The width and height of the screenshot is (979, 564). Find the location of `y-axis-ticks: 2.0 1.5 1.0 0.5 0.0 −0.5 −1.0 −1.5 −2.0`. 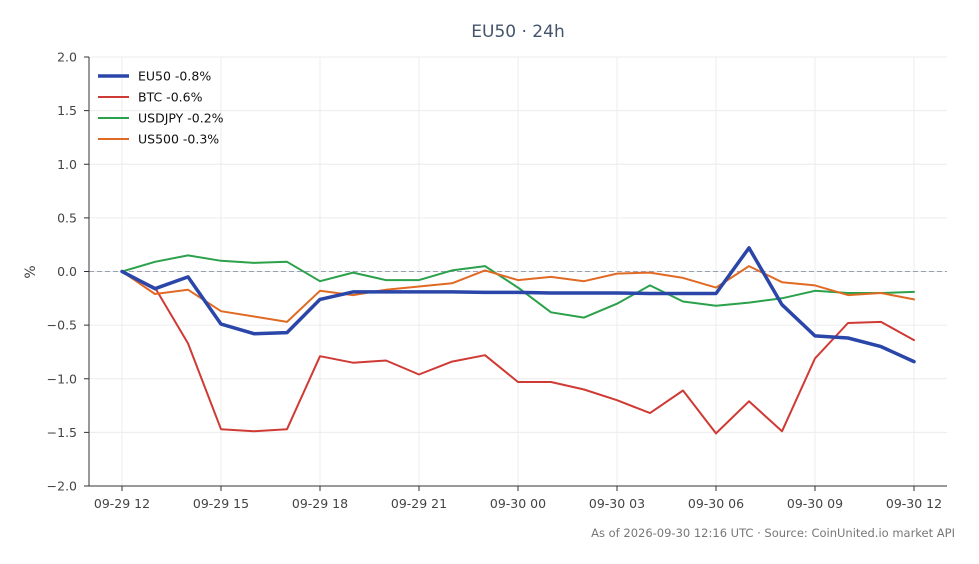

y-axis-ticks: 2.0 1.5 1.0 0.5 0.0 −0.5 −1.0 −1.5 −2.0 is located at coordinates (68, 272).